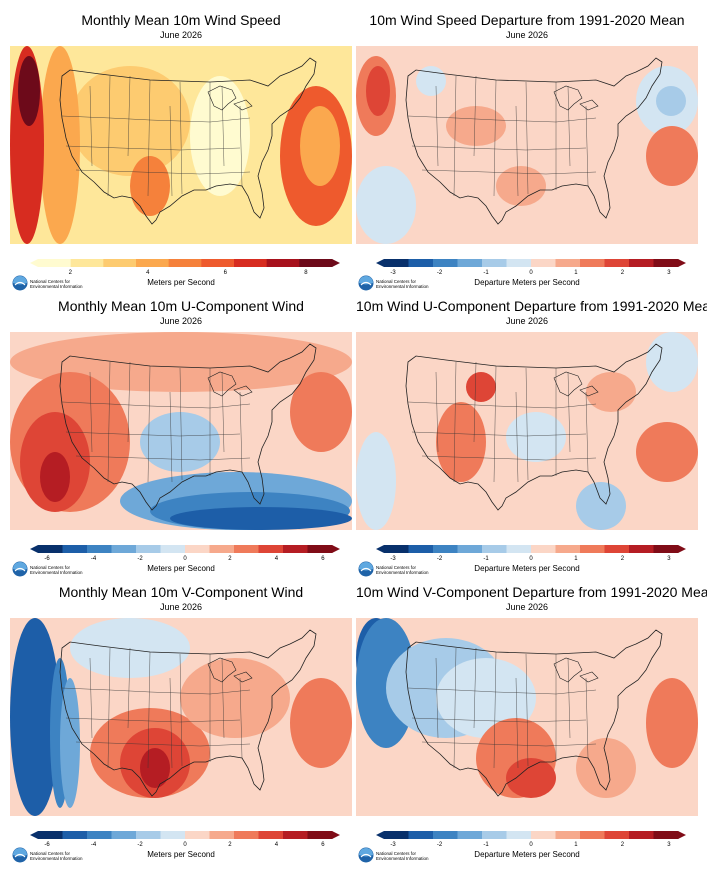  Describe the element at coordinates (20, 569) in the screenshot. I see `noaa-logo-icon` at that location.